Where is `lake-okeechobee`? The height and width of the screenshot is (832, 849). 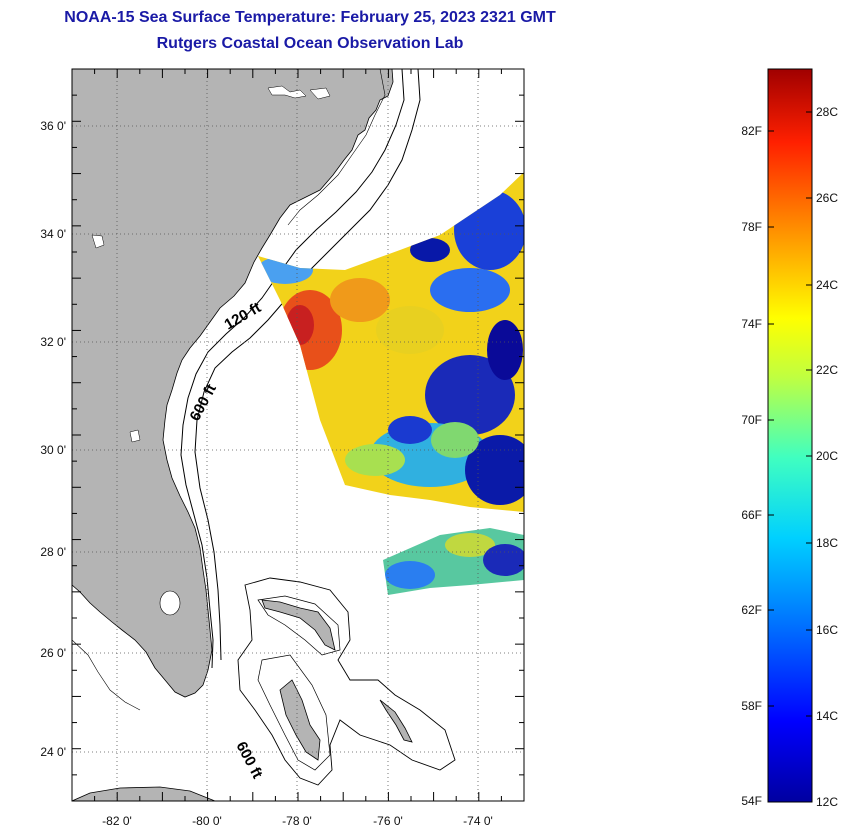 lake-okeechobee is located at coordinates (170, 603).